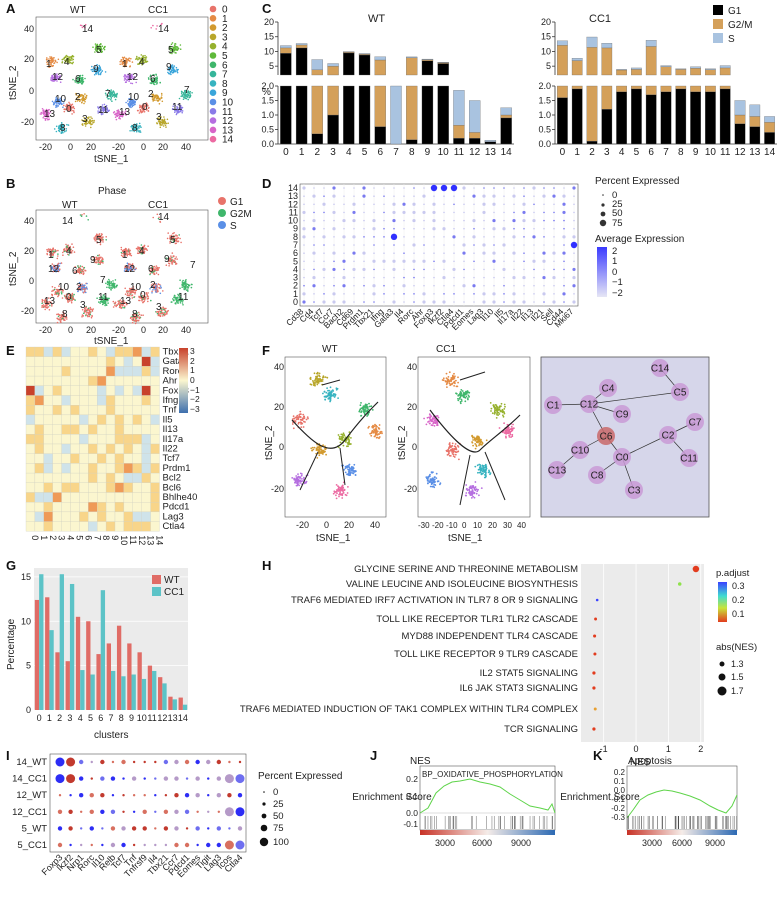 This screenshot has width=779, height=900. What do you see at coordinates (62, 537) in the screenshot?
I see `cluster-label: 3` at bounding box center [62, 537].